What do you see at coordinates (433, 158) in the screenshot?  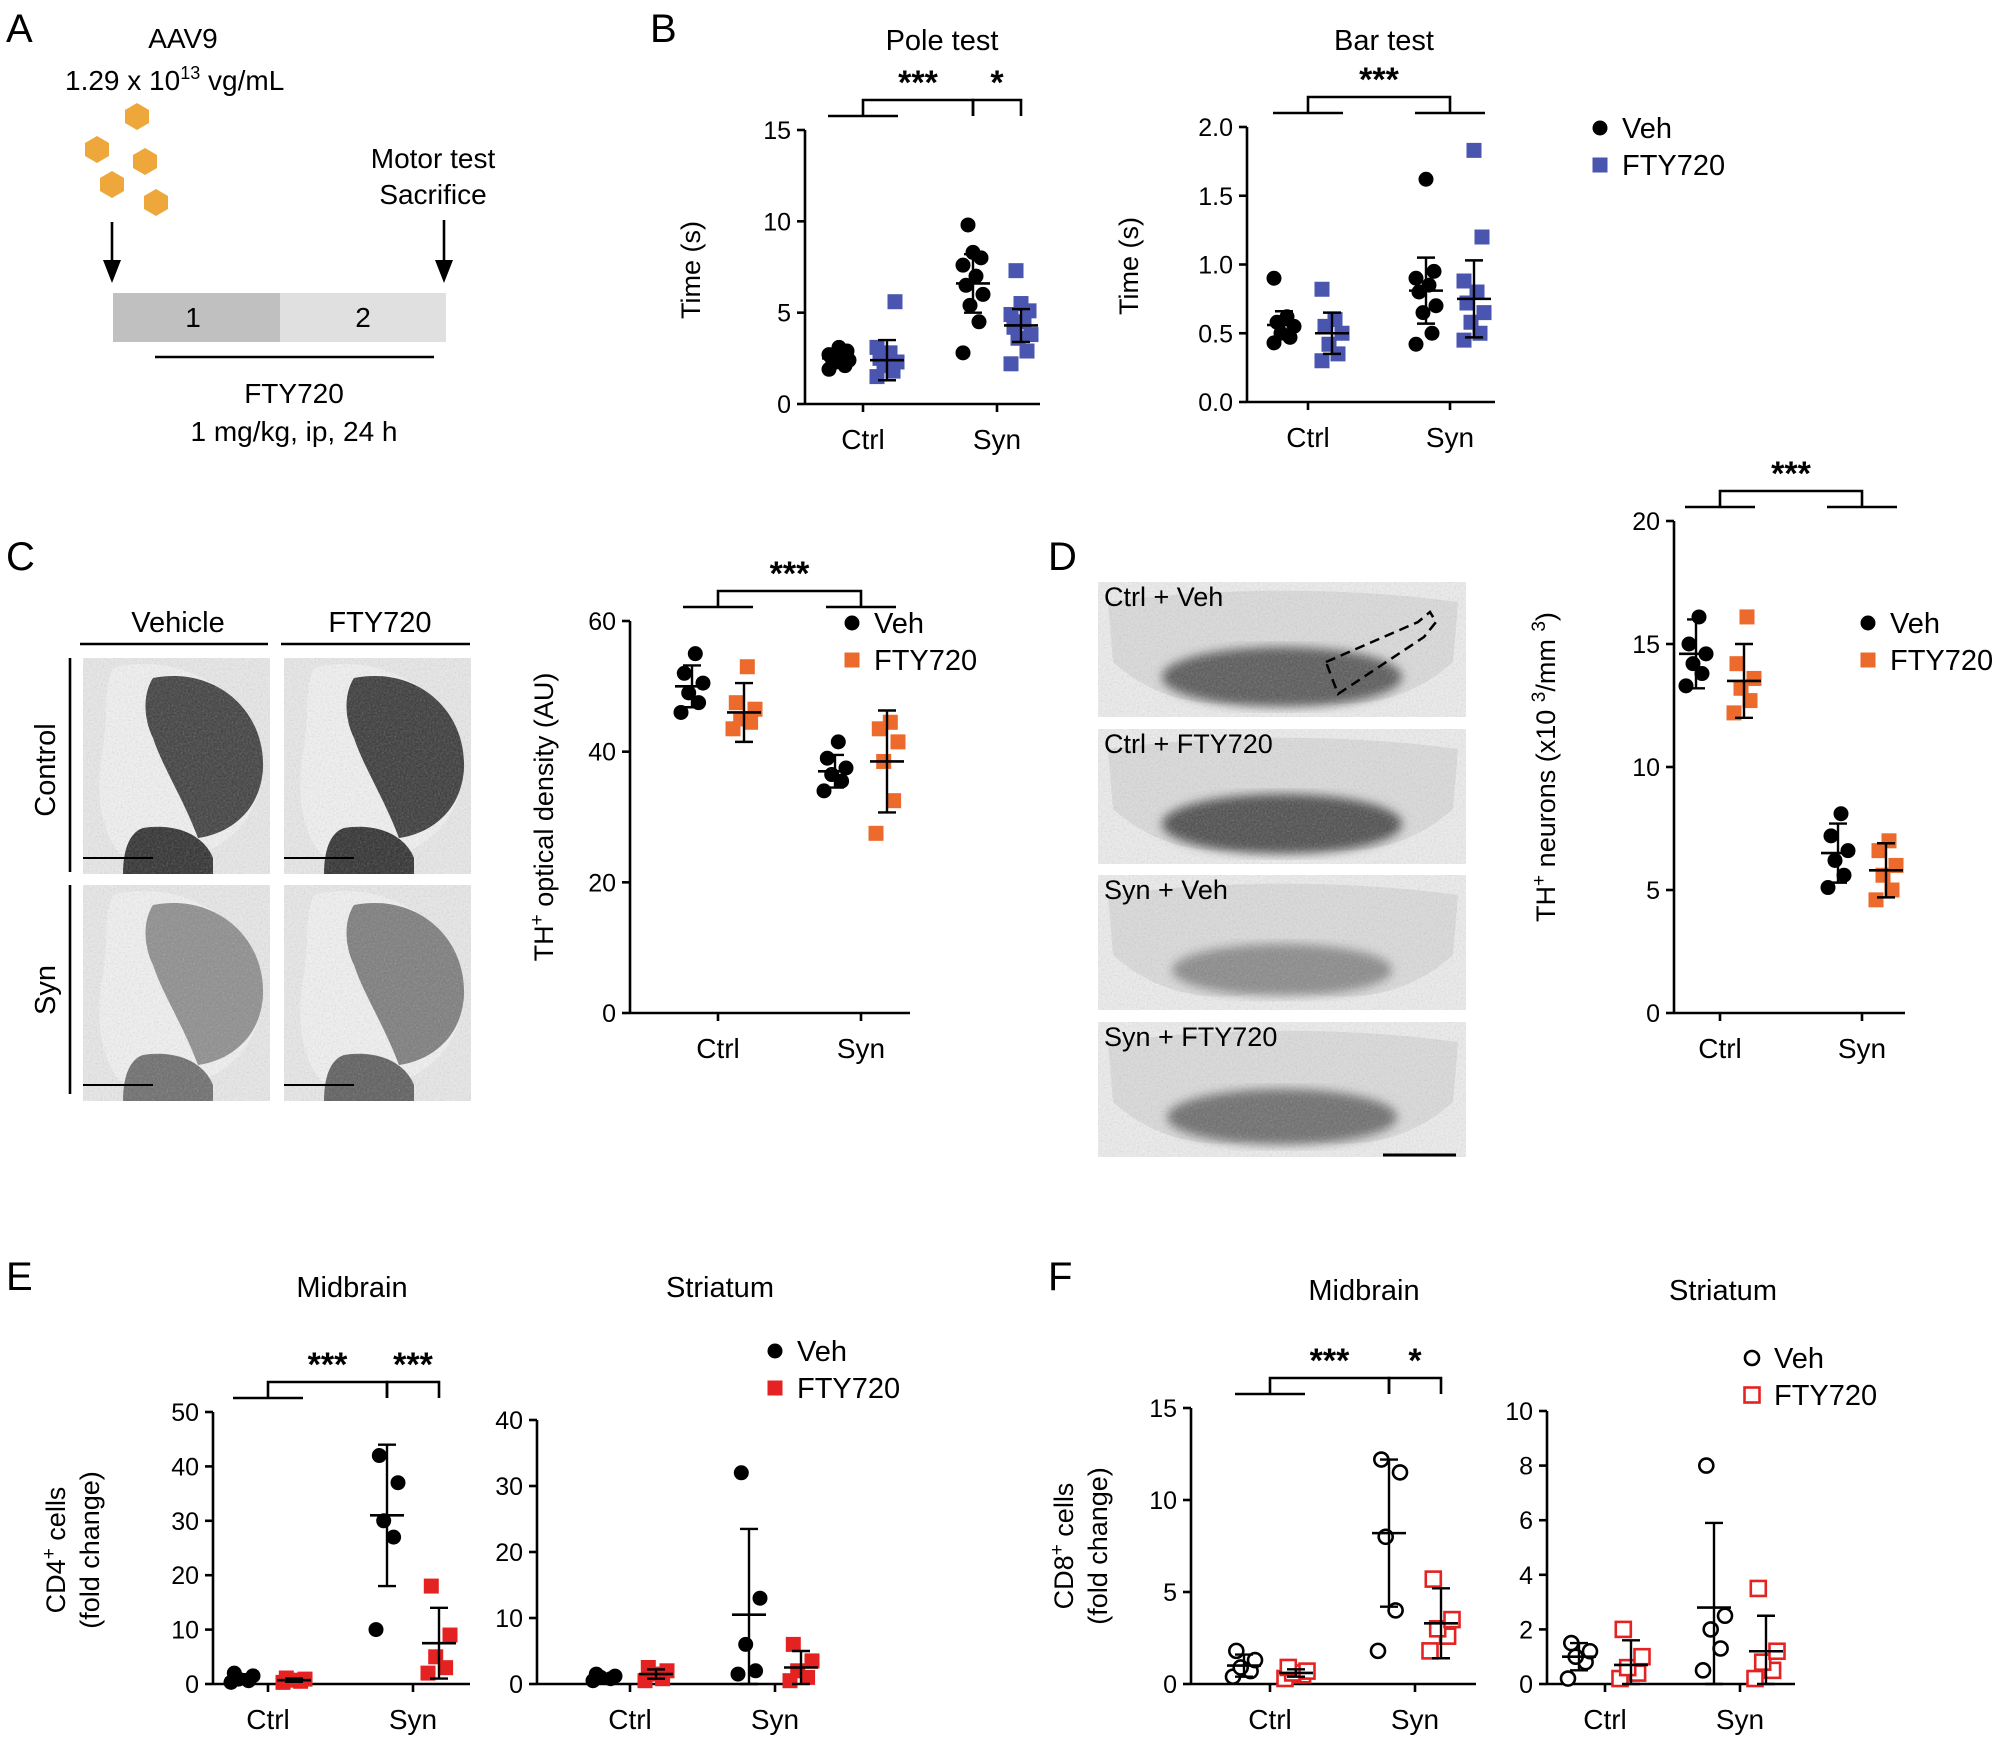 I see `endpoint-label-1: Motor test` at bounding box center [433, 158].